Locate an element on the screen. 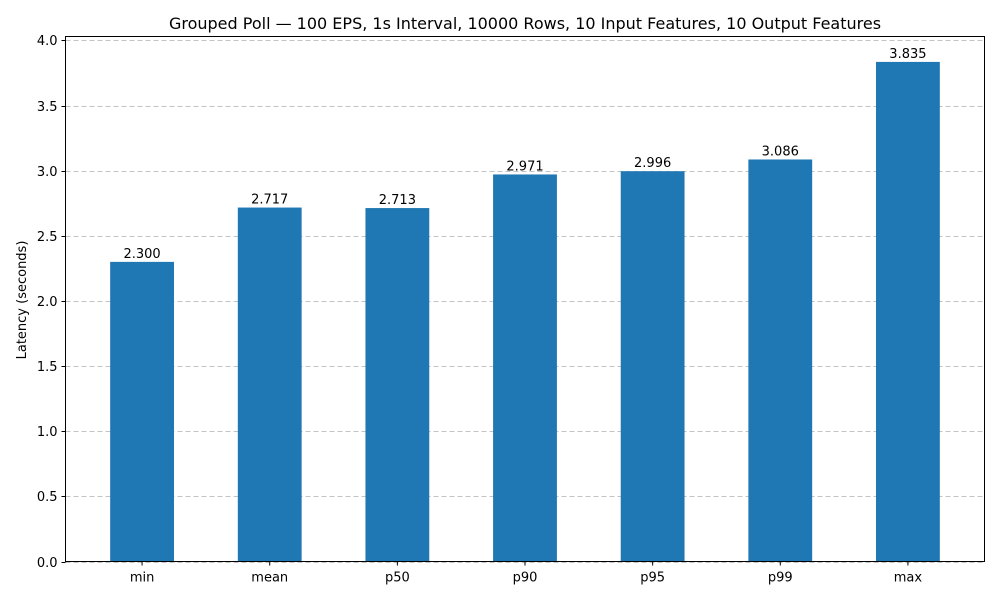 The width and height of the screenshot is (1000, 600). data-label-min: 2.300 is located at coordinates (141, 254).